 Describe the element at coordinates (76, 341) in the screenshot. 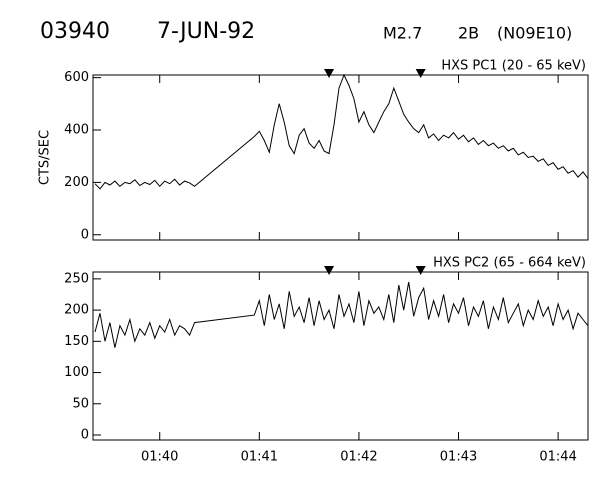

I see `y-tick-label: 150` at that location.